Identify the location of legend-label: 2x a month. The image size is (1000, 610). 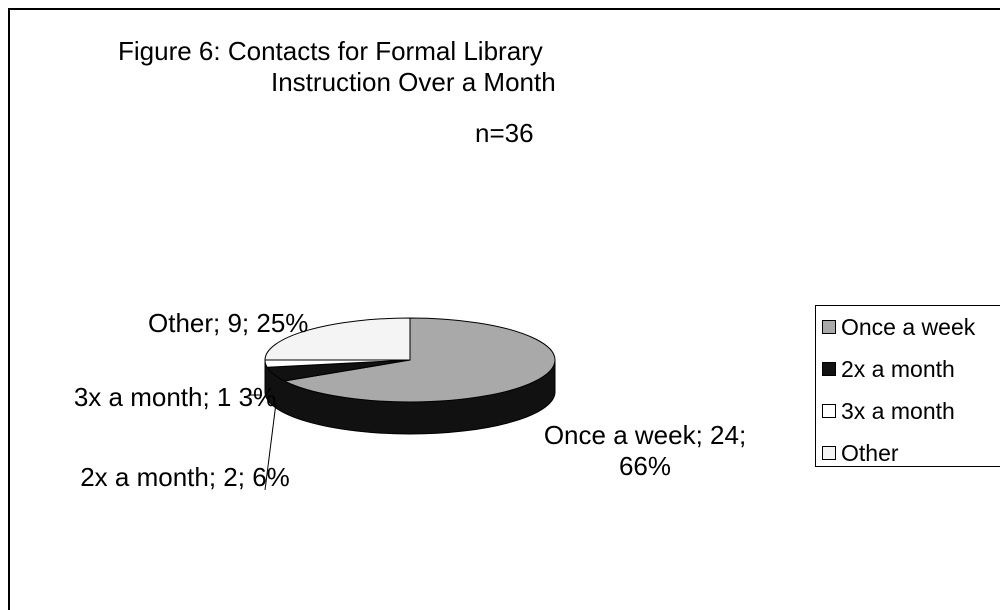
(898, 369).